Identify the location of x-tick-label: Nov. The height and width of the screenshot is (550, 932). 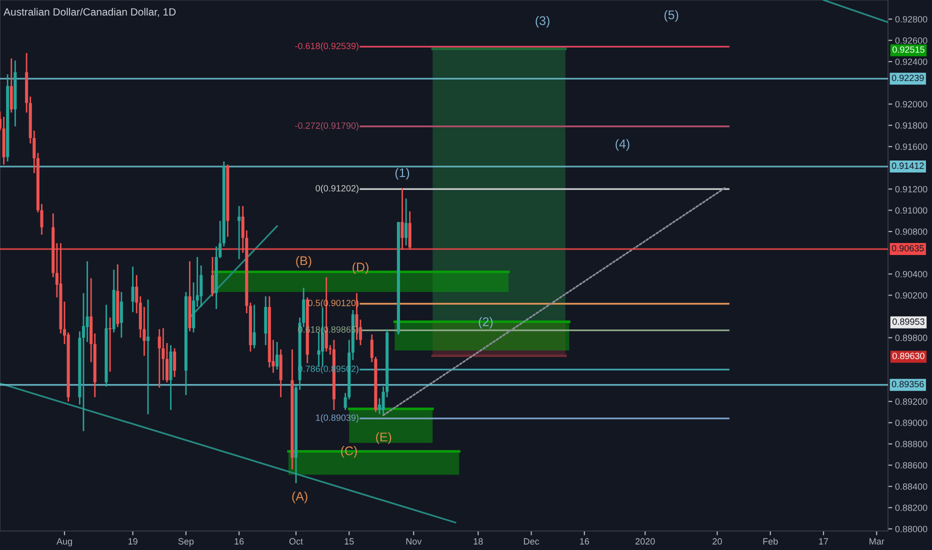
(414, 541).